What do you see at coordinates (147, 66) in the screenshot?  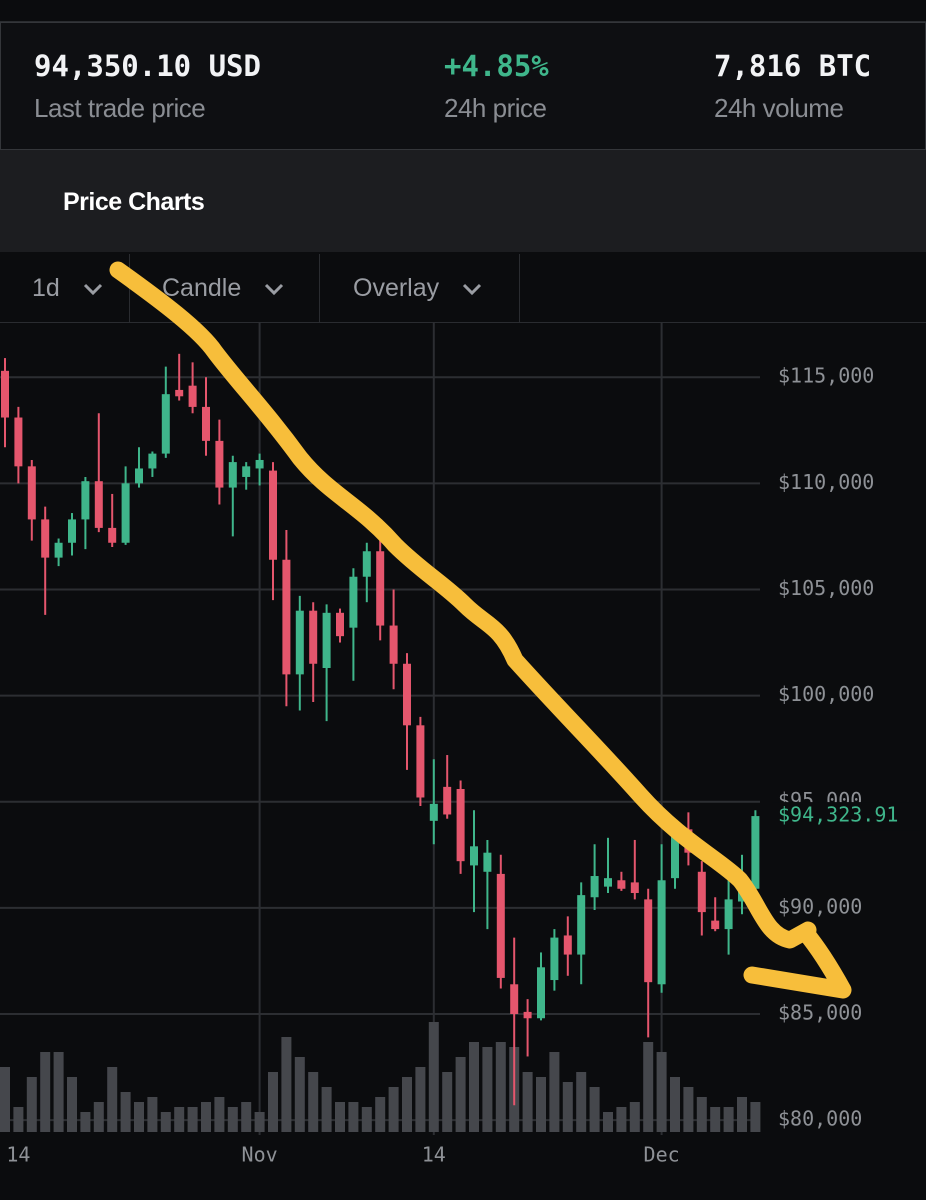 I see `stat-value: 94,350.10 USD` at bounding box center [147, 66].